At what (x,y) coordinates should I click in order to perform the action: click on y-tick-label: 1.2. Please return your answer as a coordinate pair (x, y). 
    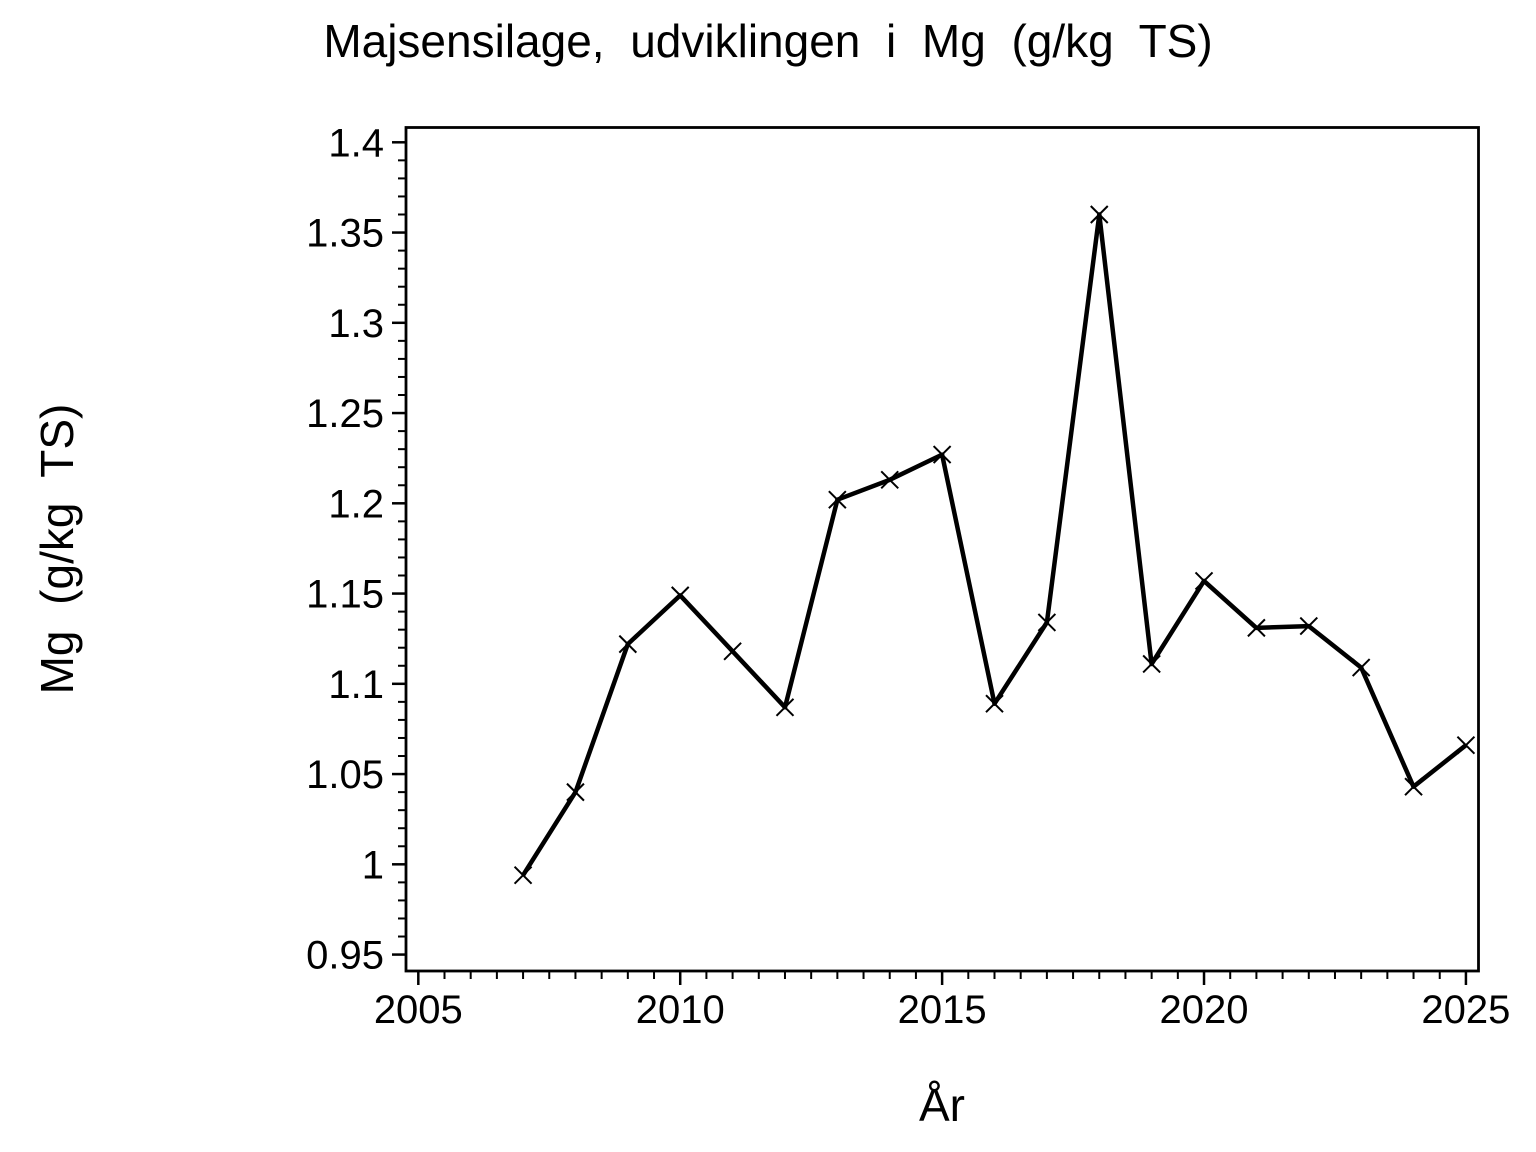
    Looking at the image, I should click on (356, 504).